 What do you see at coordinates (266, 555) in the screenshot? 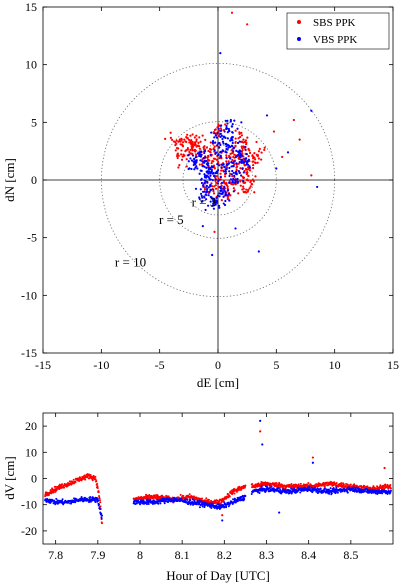
I see `x-tick-label: 8.3` at bounding box center [266, 555].